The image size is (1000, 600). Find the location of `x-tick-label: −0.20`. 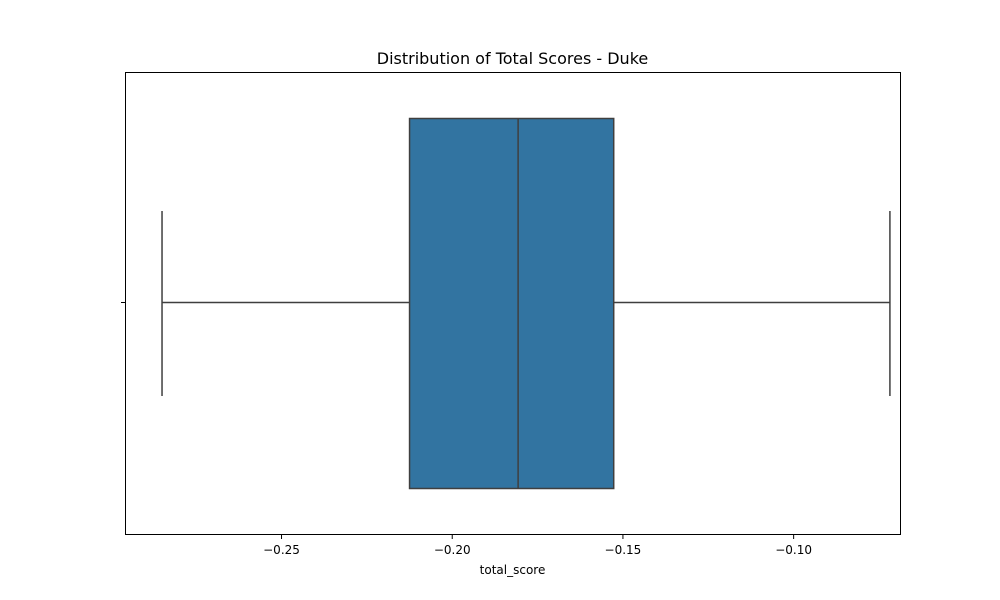

x-tick-label: −0.20 is located at coordinates (452, 550).